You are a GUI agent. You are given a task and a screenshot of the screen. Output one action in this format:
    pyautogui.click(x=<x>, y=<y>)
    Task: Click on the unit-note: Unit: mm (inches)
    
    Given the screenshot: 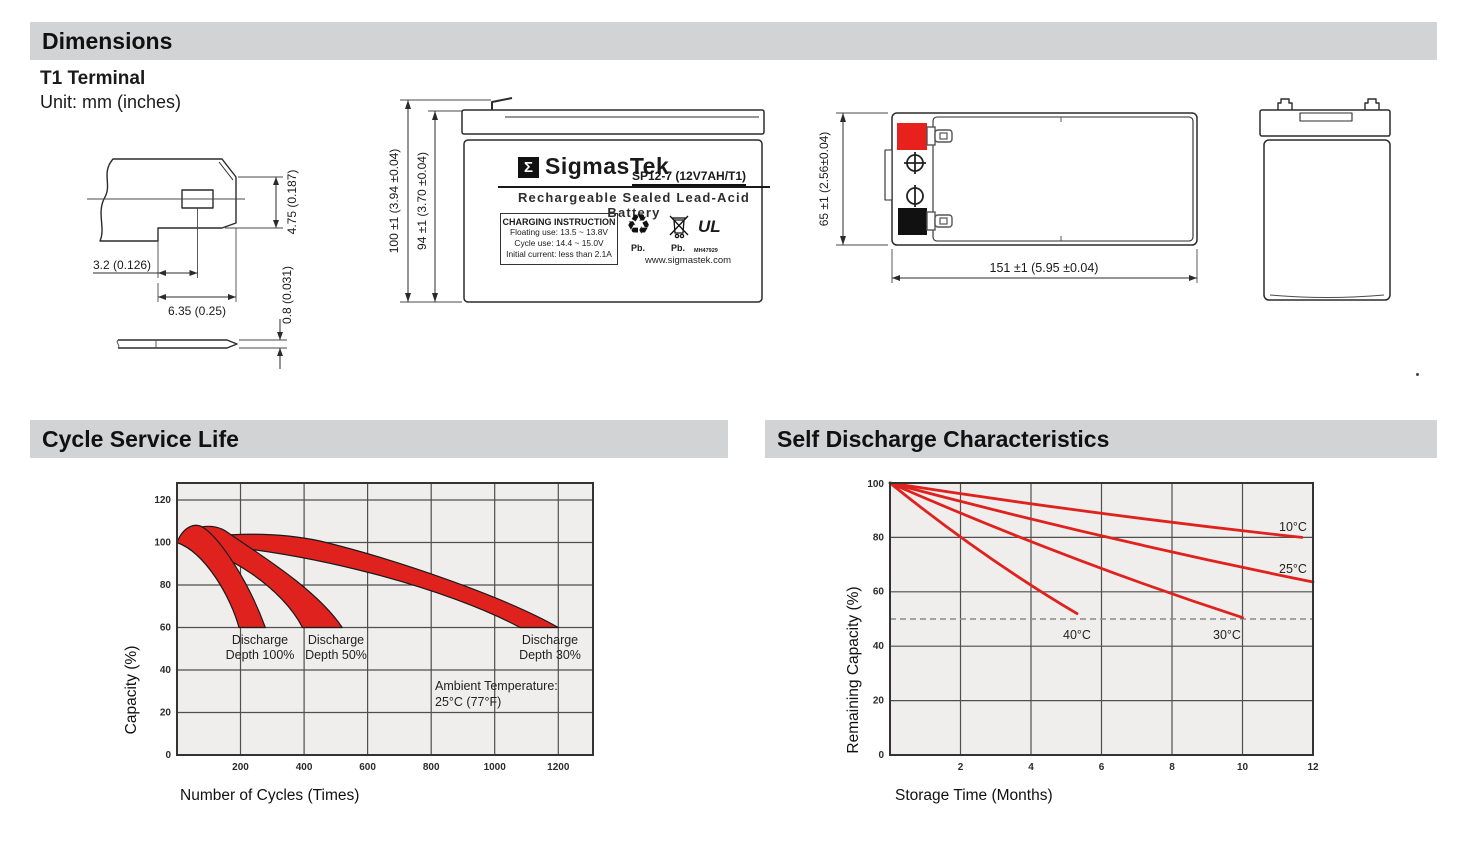 What is the action you would take?
    pyautogui.click(x=111, y=102)
    